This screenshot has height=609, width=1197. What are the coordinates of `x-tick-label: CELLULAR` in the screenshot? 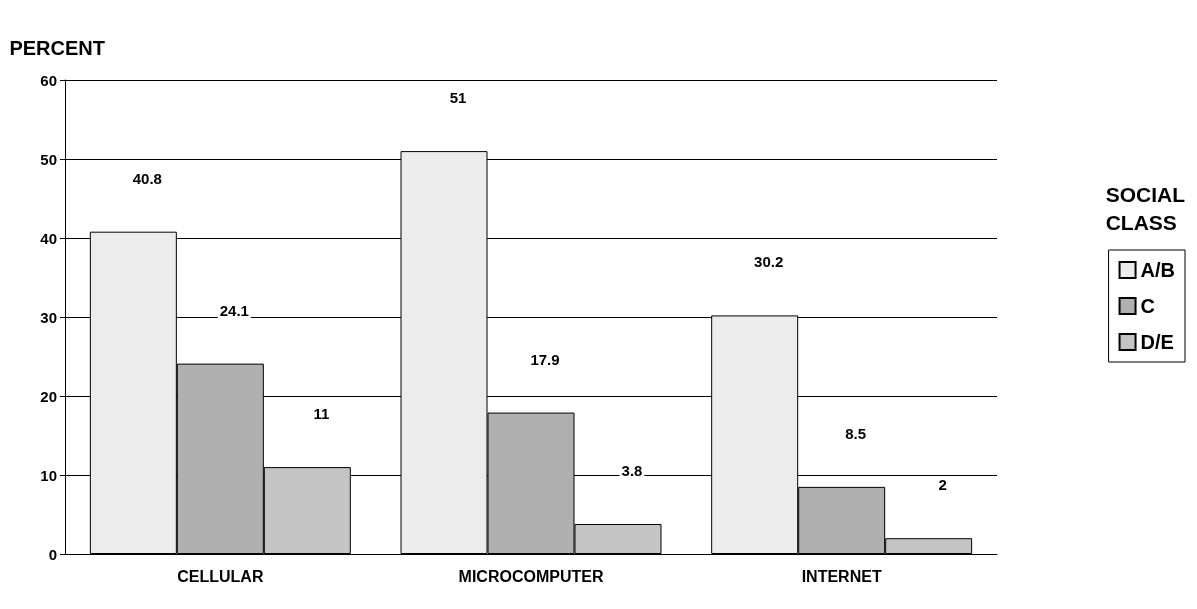 It's located at (220, 576).